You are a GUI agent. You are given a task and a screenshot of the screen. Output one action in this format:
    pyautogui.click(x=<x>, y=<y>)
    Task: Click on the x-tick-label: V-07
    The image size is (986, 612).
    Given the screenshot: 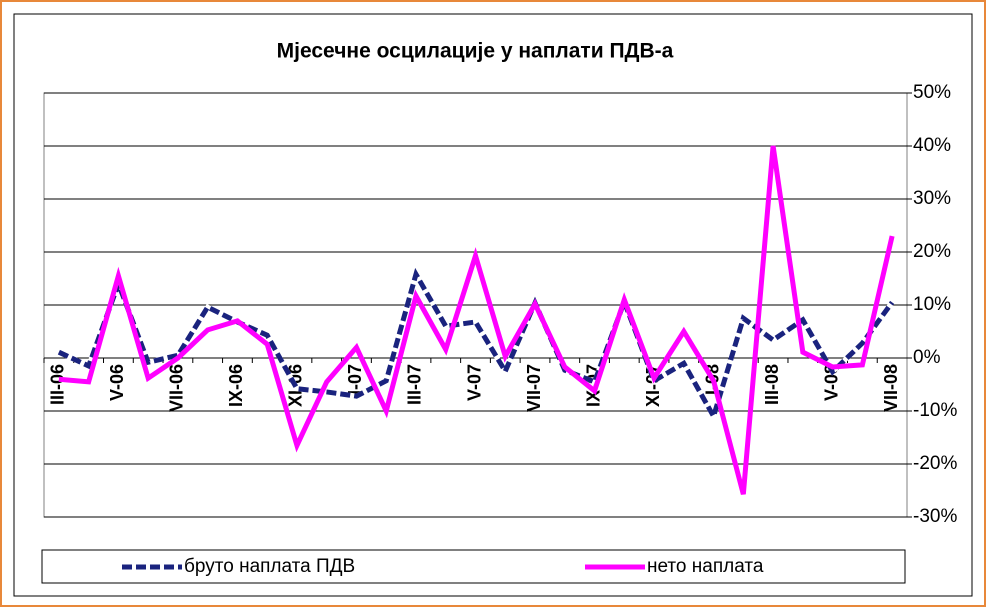 What is the action you would take?
    pyautogui.click(x=474, y=382)
    